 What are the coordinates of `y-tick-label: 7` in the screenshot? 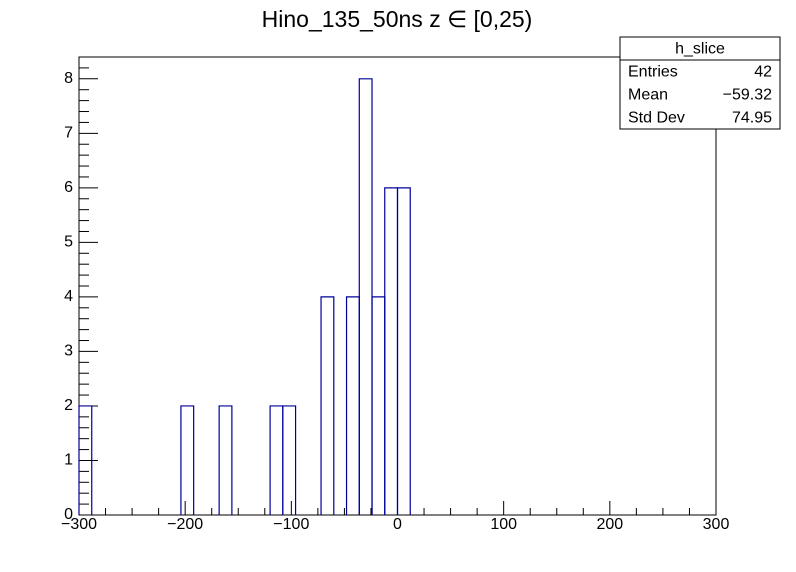 It's located at (68, 133).